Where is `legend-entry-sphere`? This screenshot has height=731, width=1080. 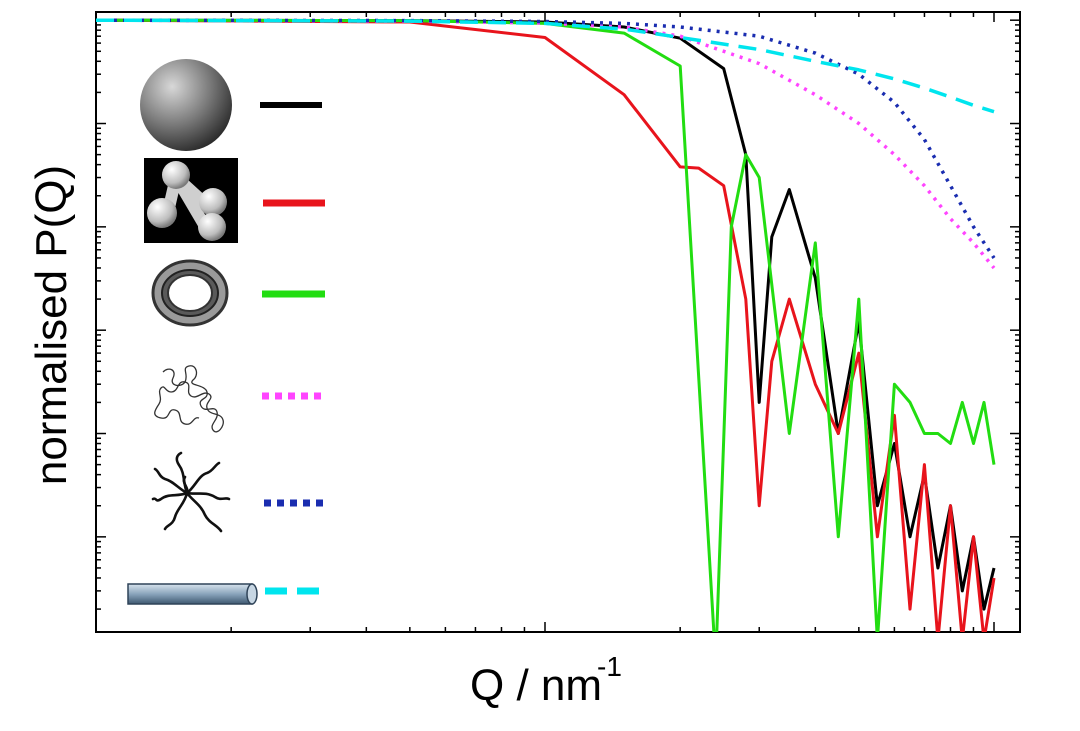 legend-entry-sphere is located at coordinates (231, 105).